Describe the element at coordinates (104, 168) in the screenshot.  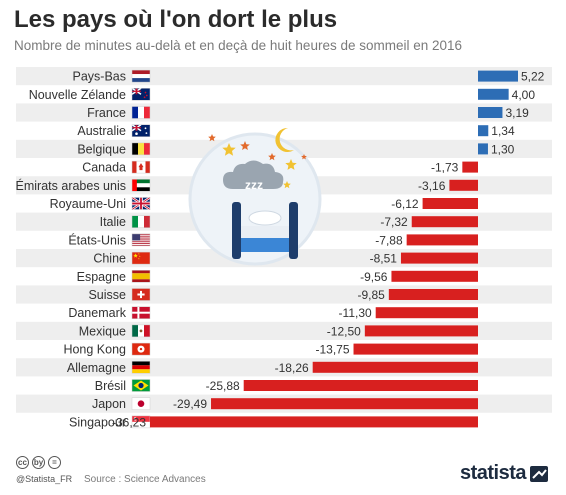
I see `category-label: Canada` at that location.